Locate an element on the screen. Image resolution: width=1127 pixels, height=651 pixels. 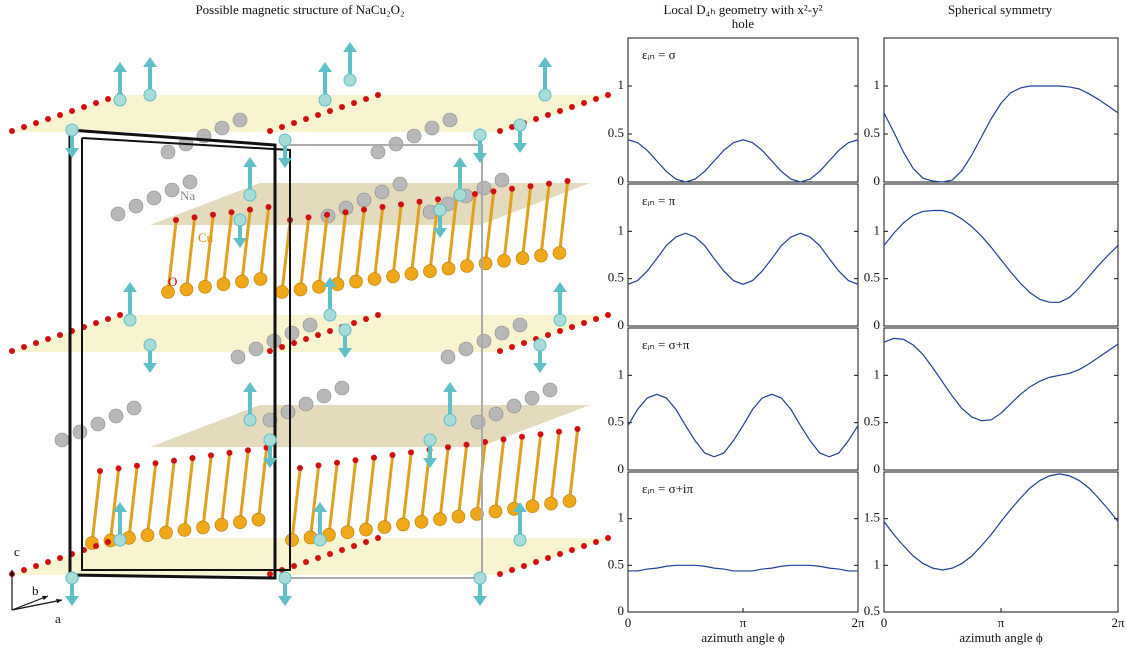
axis-label: c is located at coordinates (17, 551).